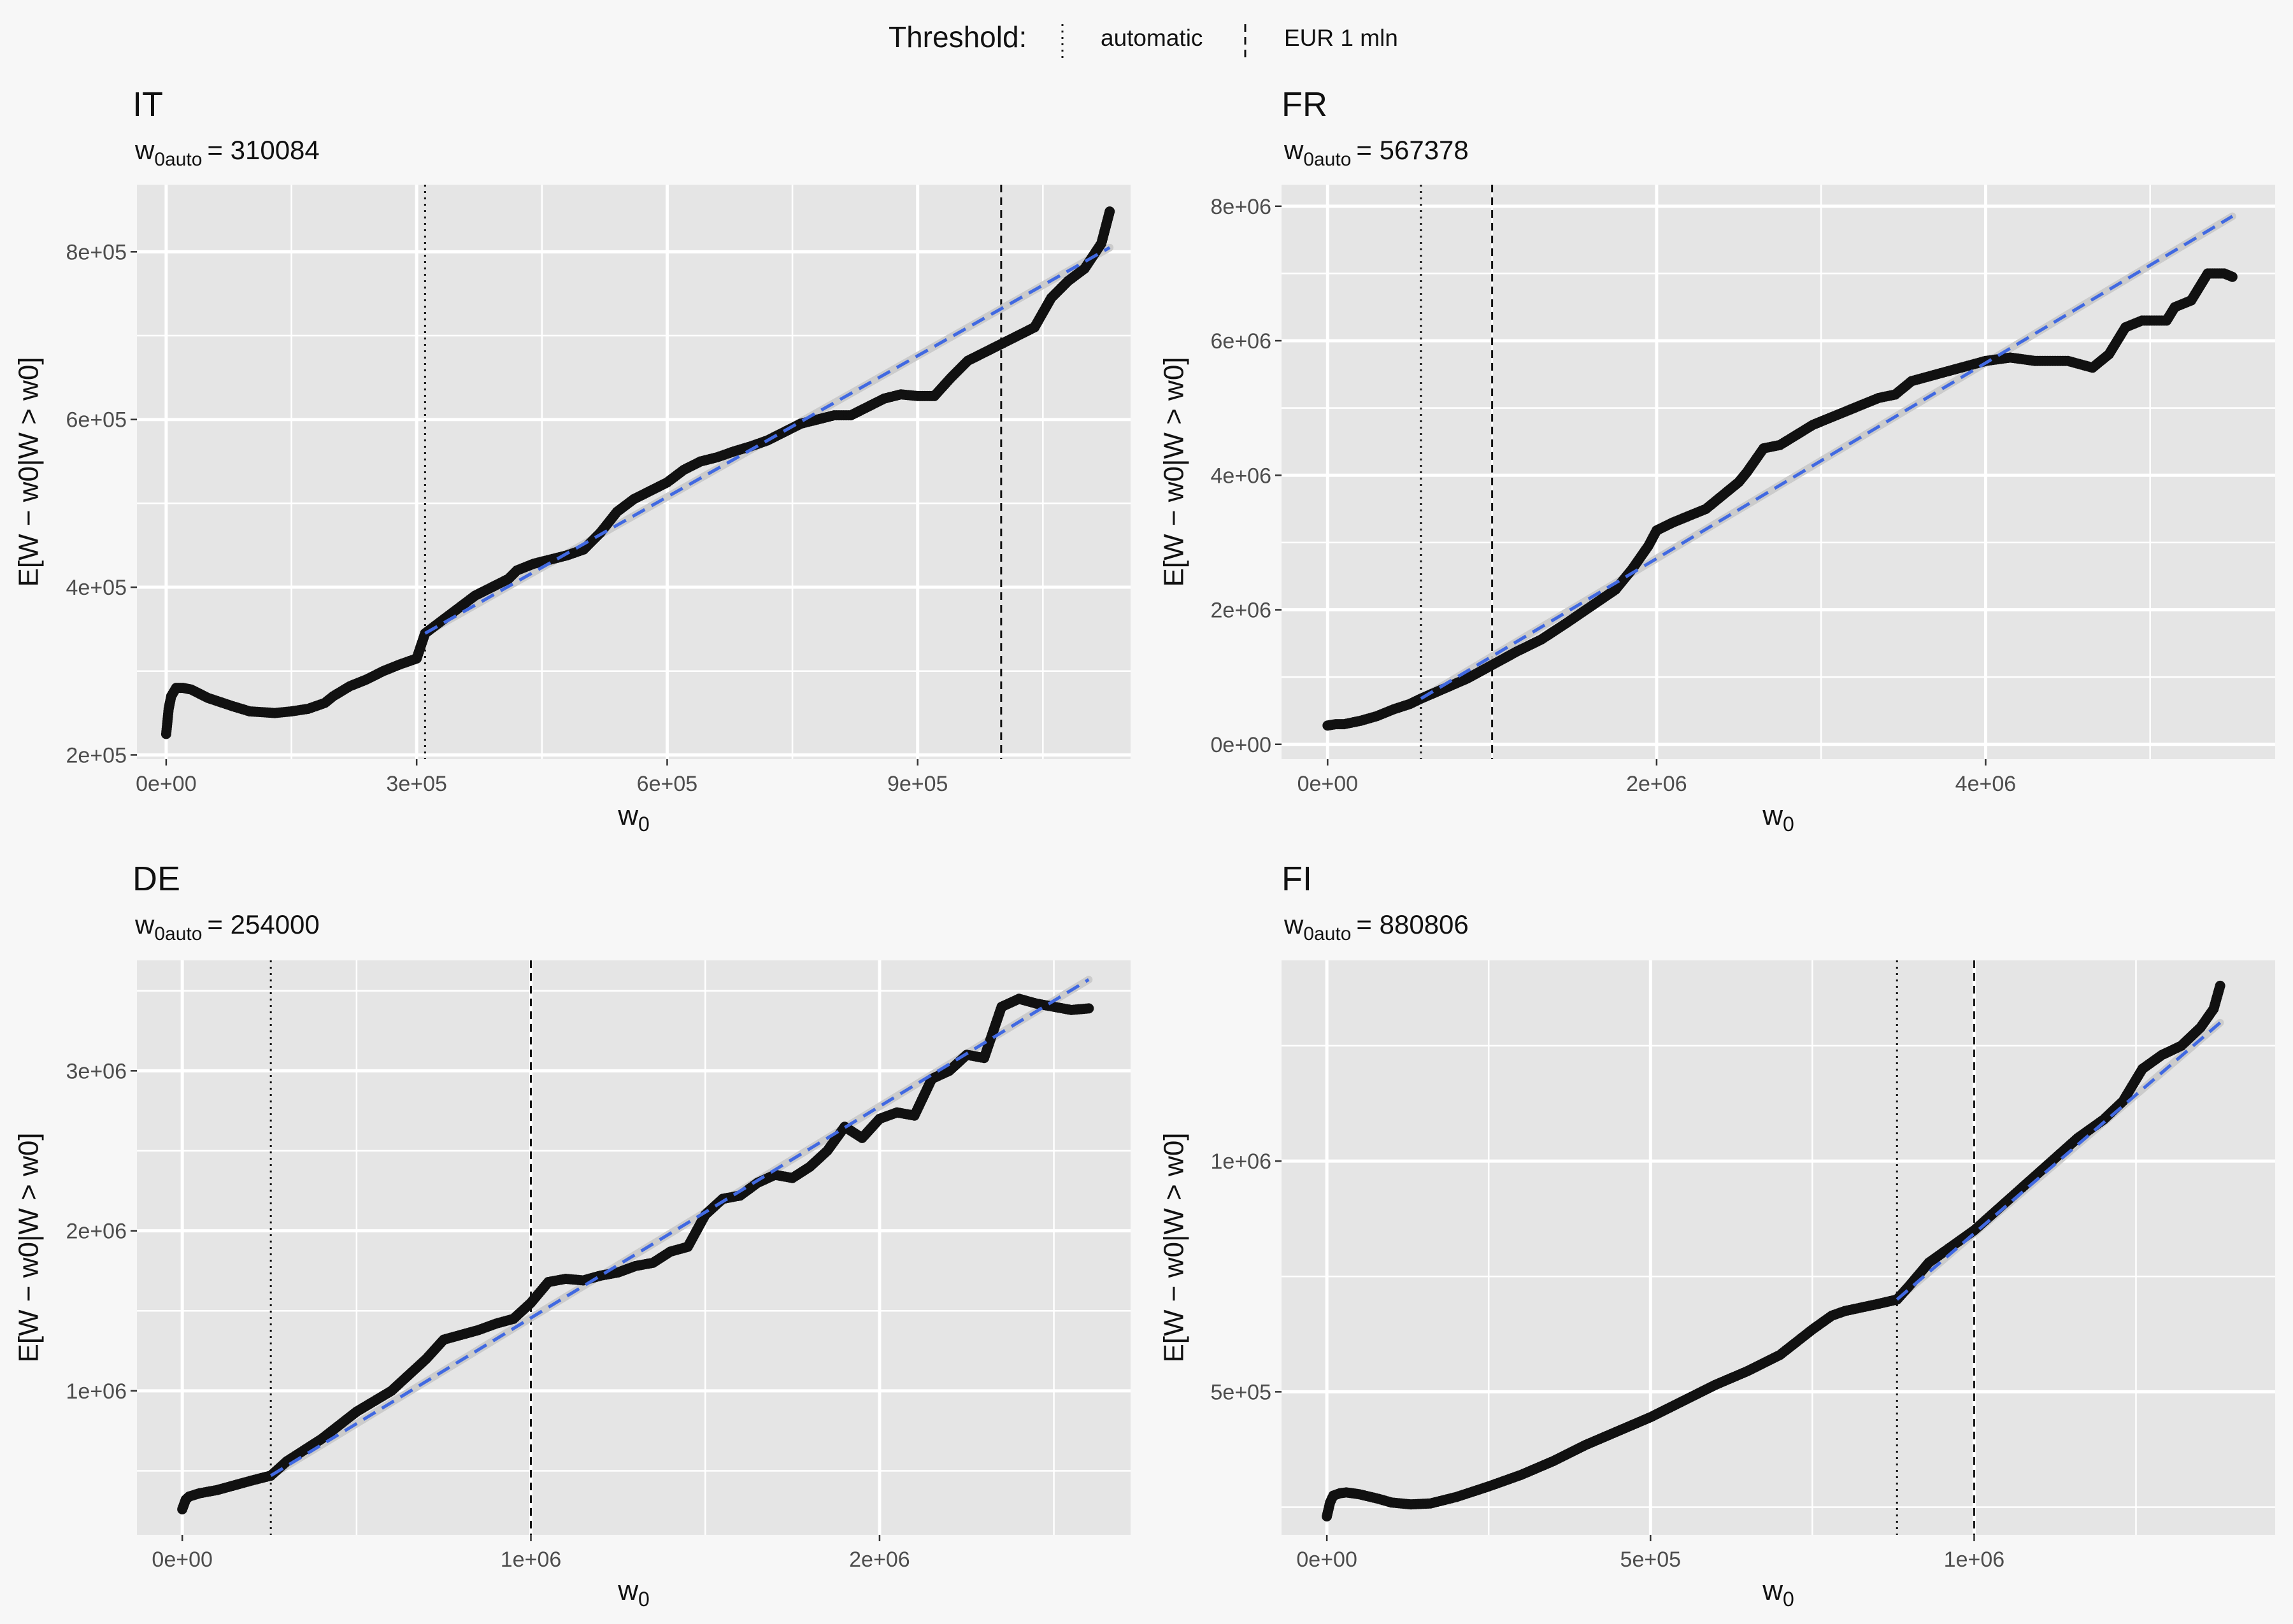 The image size is (2293, 1624). What do you see at coordinates (1241, 476) in the screenshot?
I see `y-tick-label: 4e+06` at bounding box center [1241, 476].